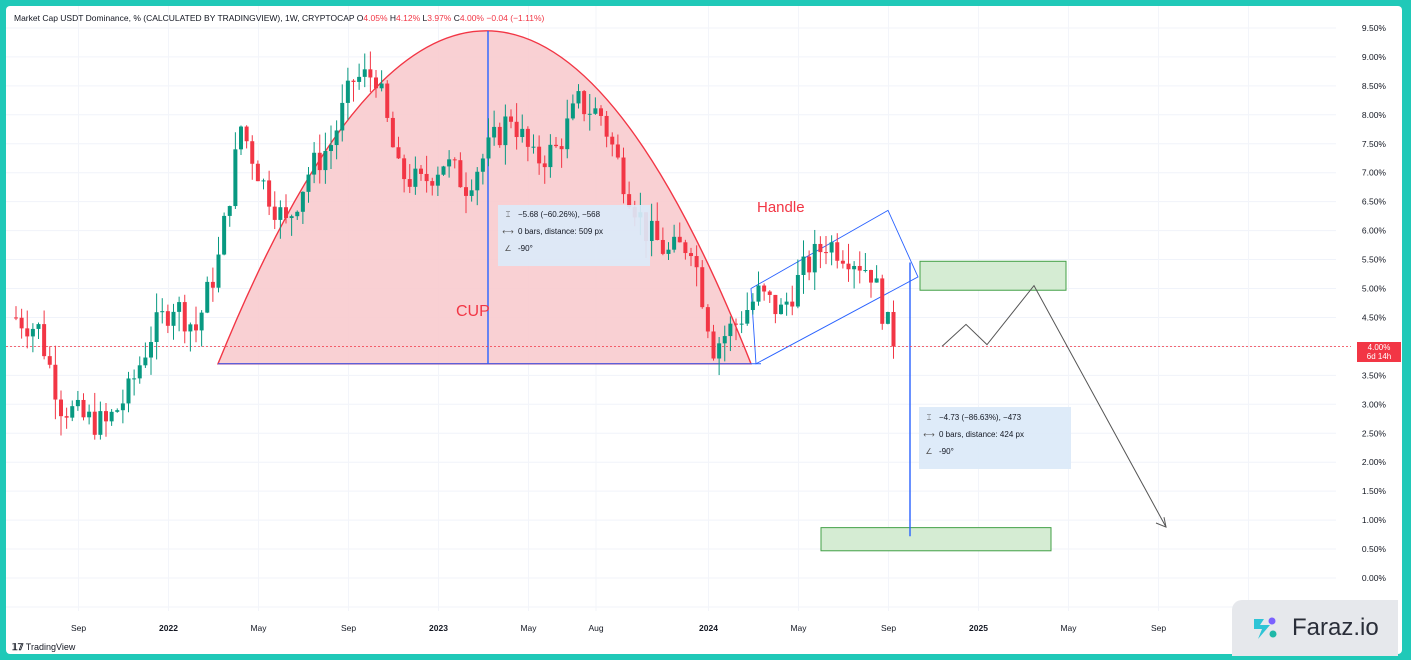  I want to click on y-tick-label: 6.00%, so click(1374, 231).